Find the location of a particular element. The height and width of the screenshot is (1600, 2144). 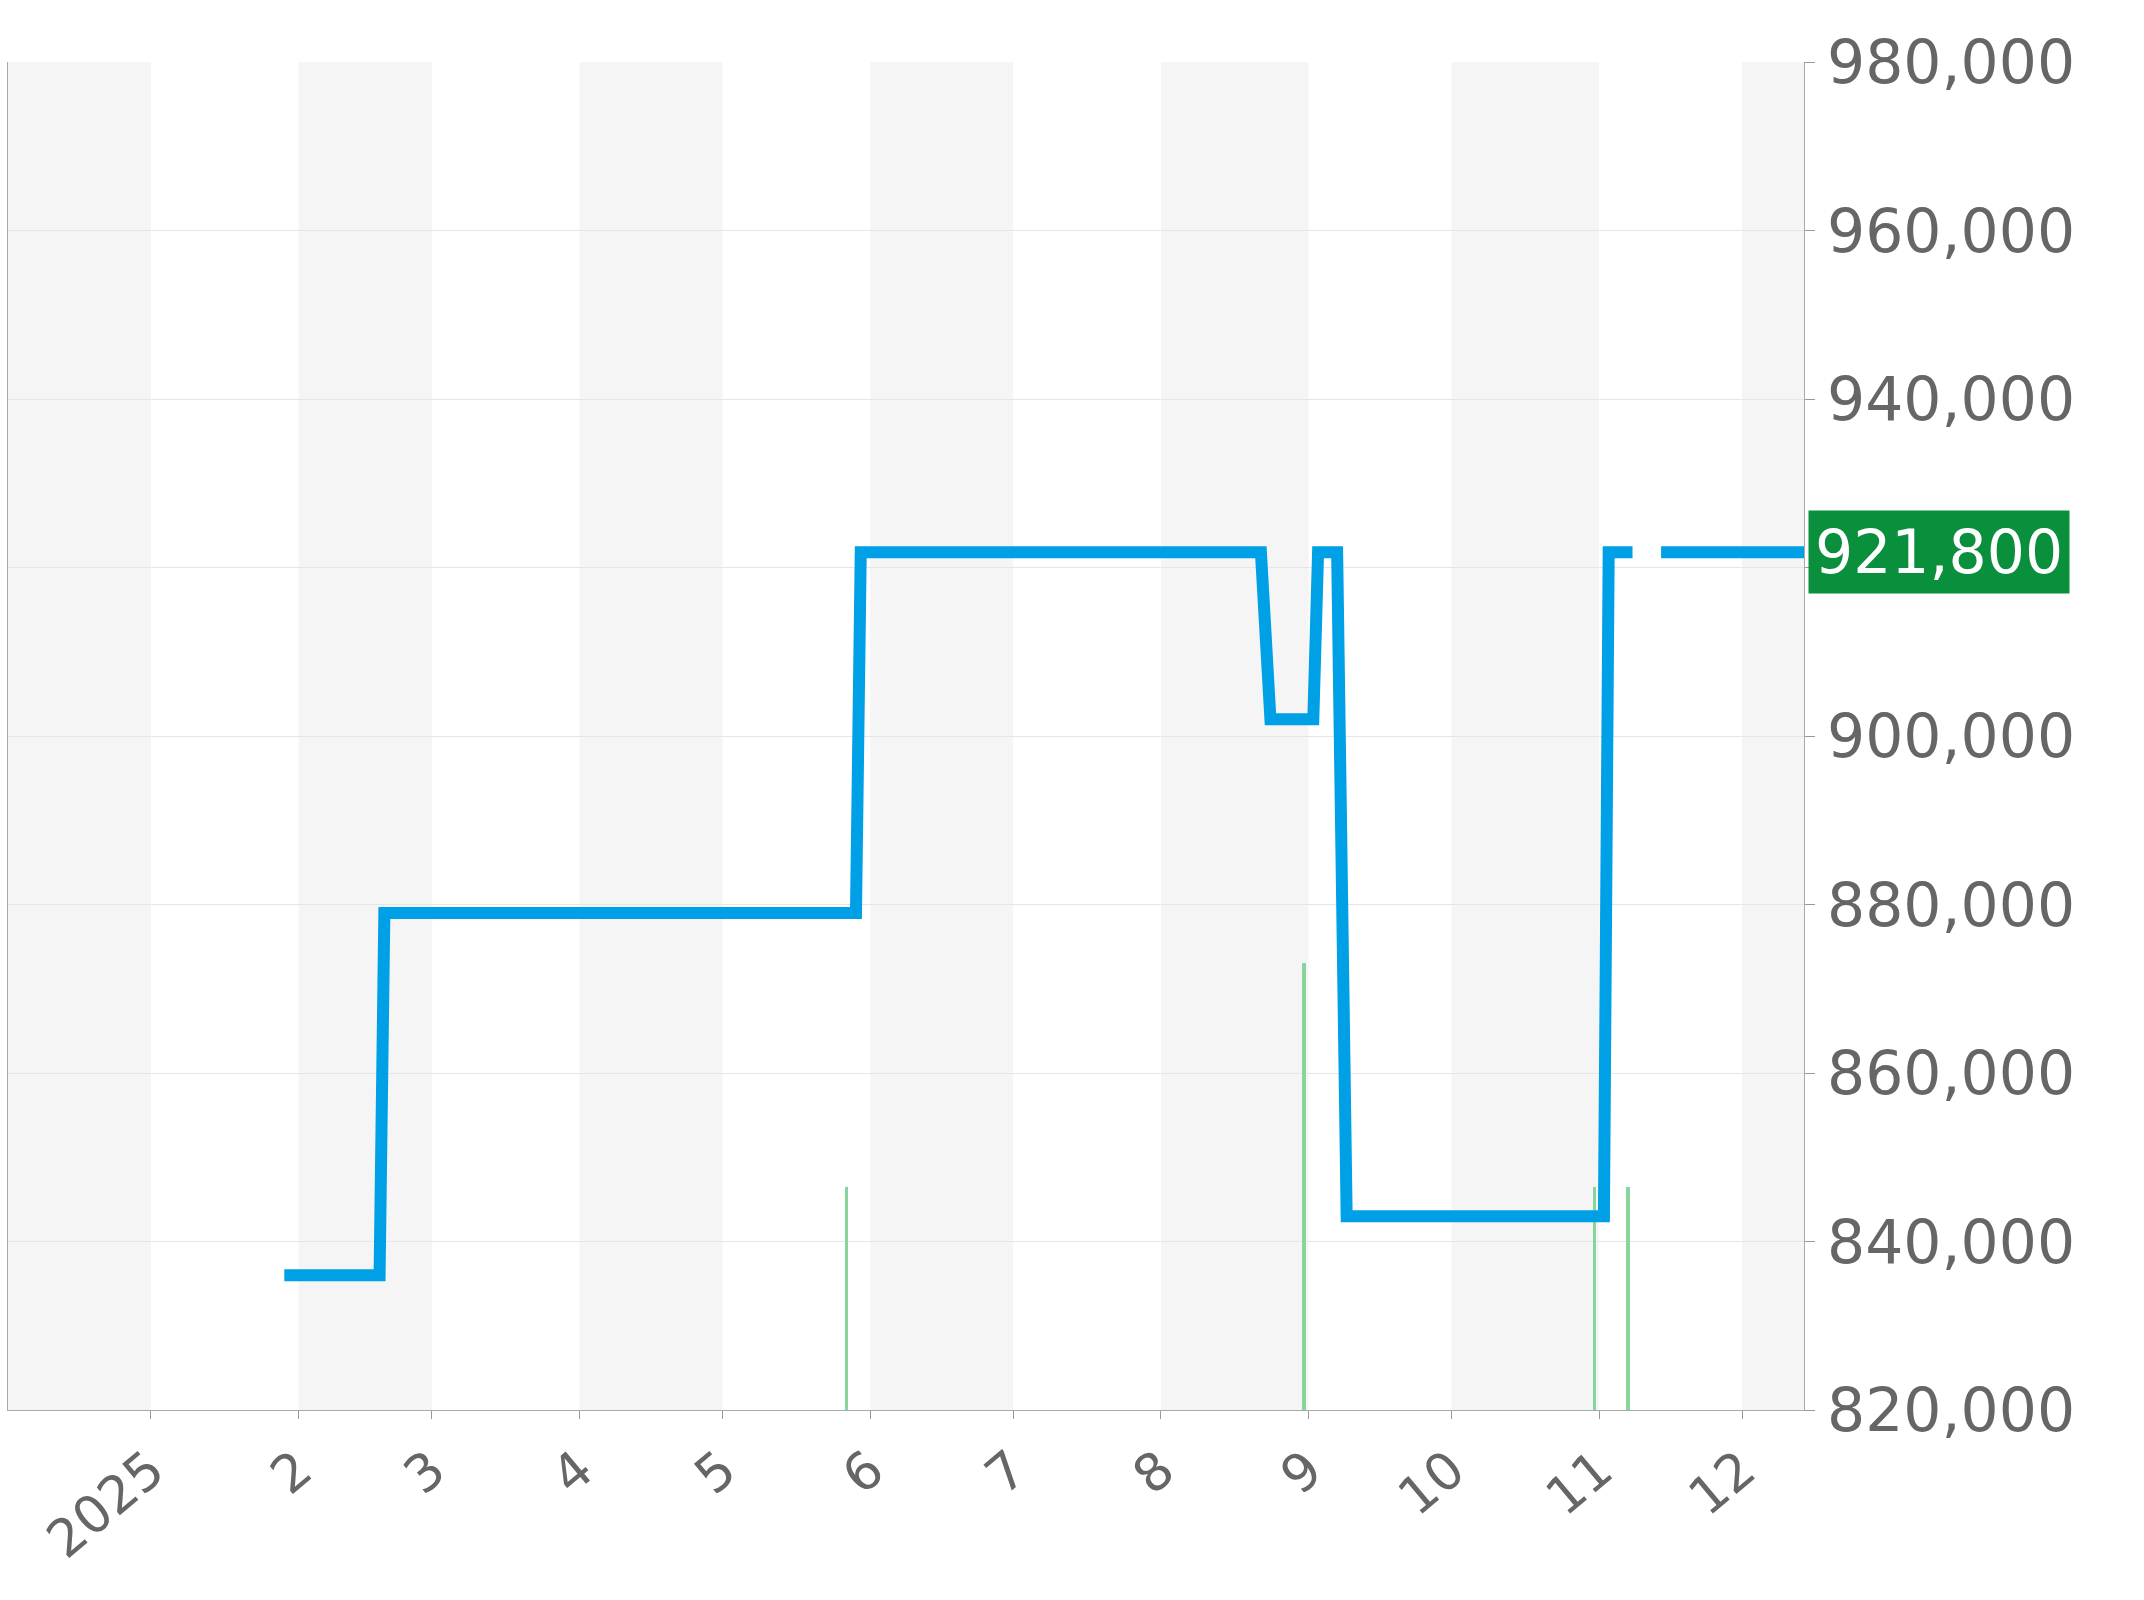

x-tick-label: 3 is located at coordinates (424, 1472).